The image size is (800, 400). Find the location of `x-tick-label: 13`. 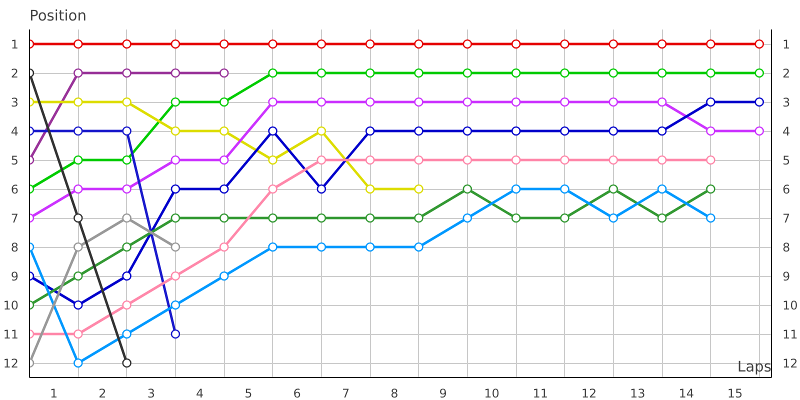

x-tick-label: 13 is located at coordinates (638, 393).